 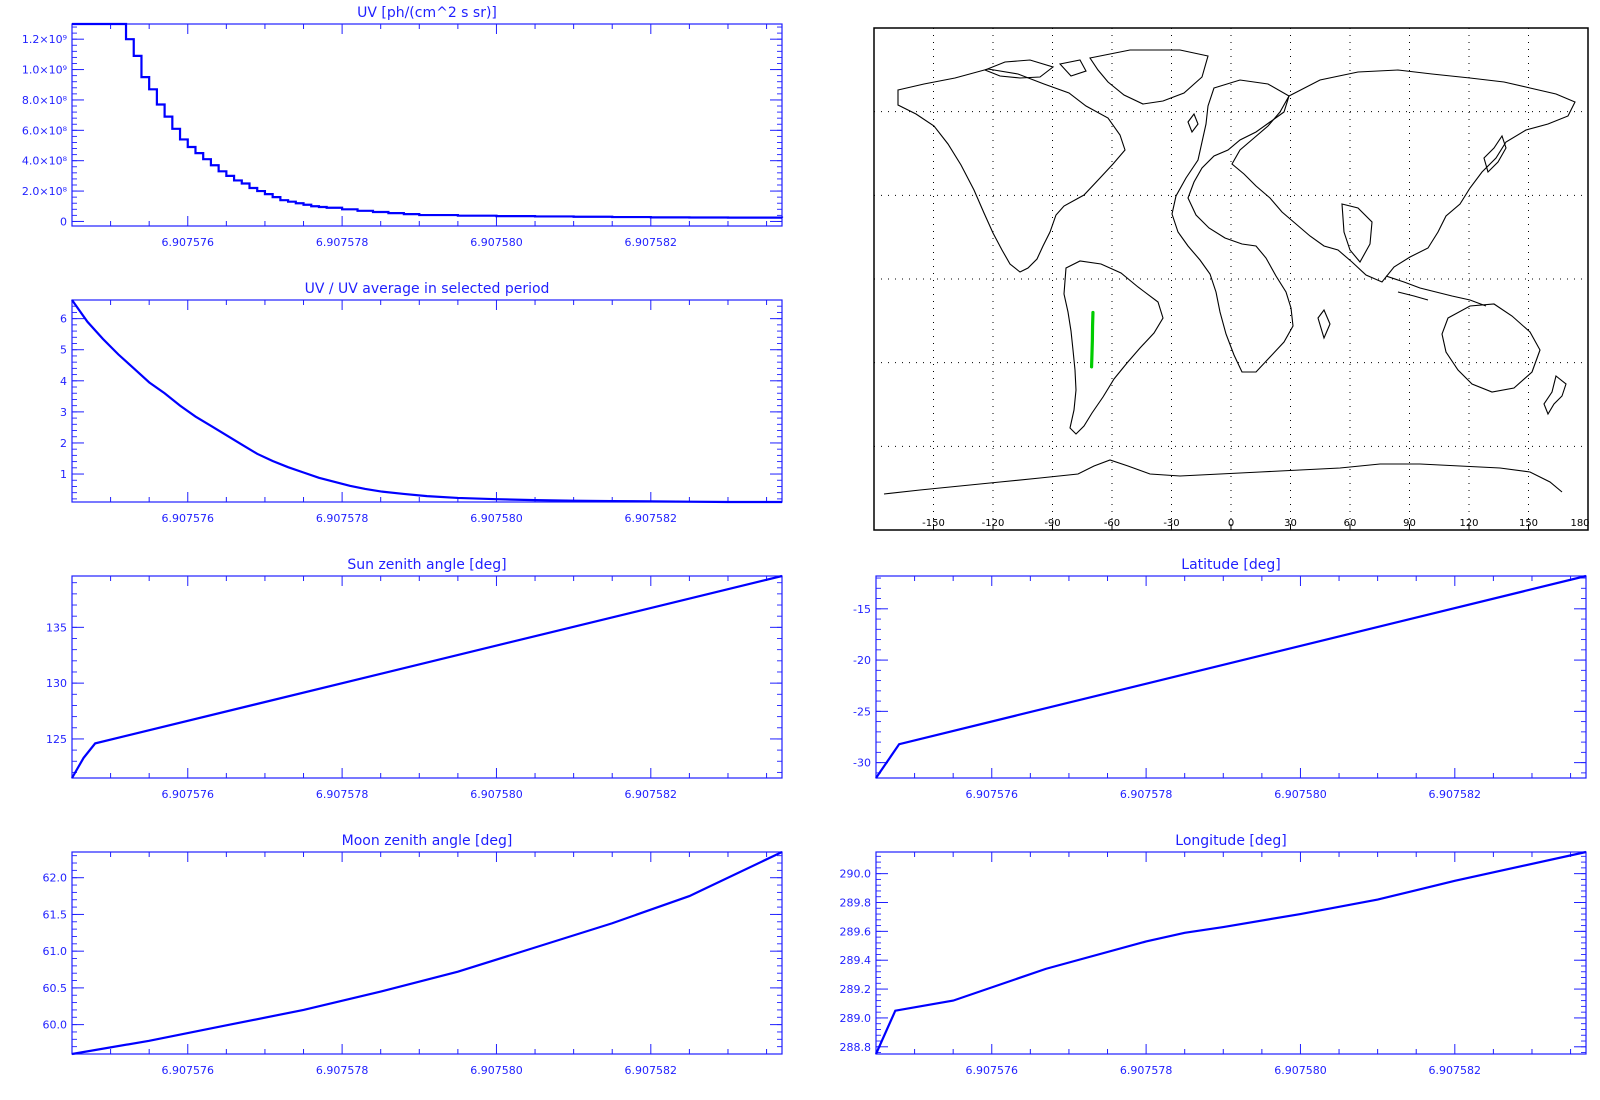 I want to click on y-tick-label: -25, so click(x=862, y=711).